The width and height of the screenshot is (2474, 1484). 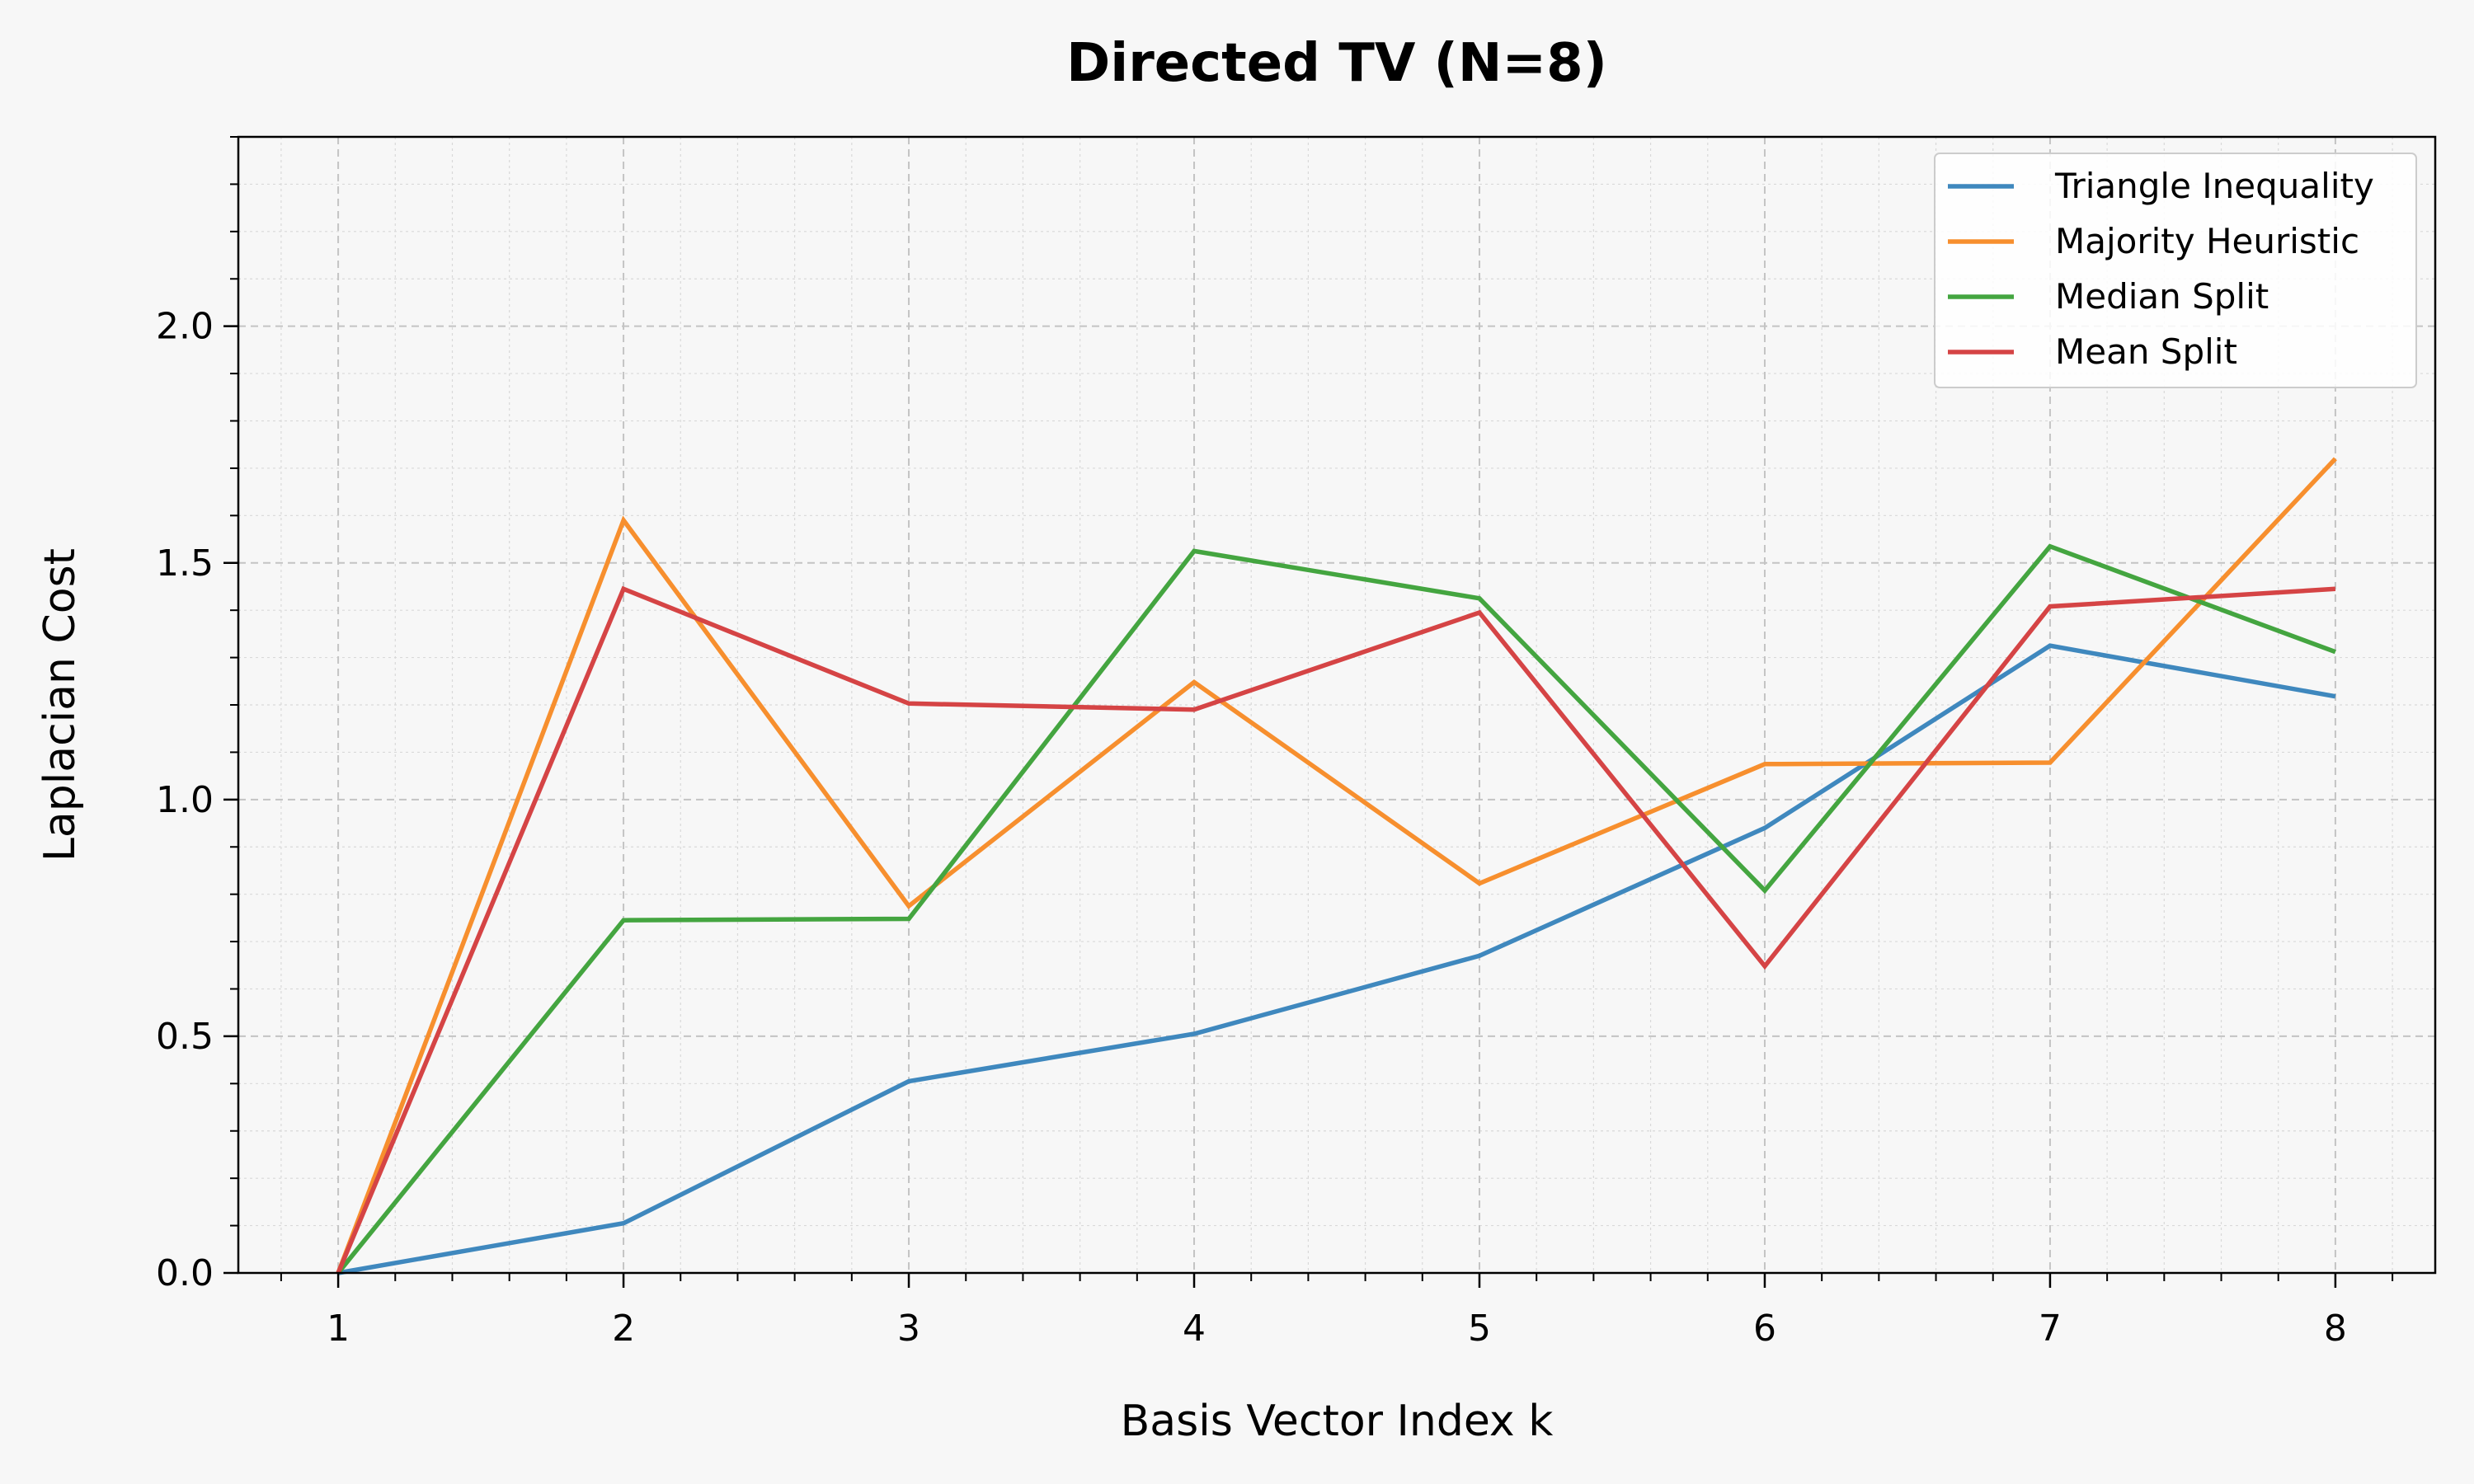 I want to click on y-tick-label: 2.0, so click(x=185, y=327).